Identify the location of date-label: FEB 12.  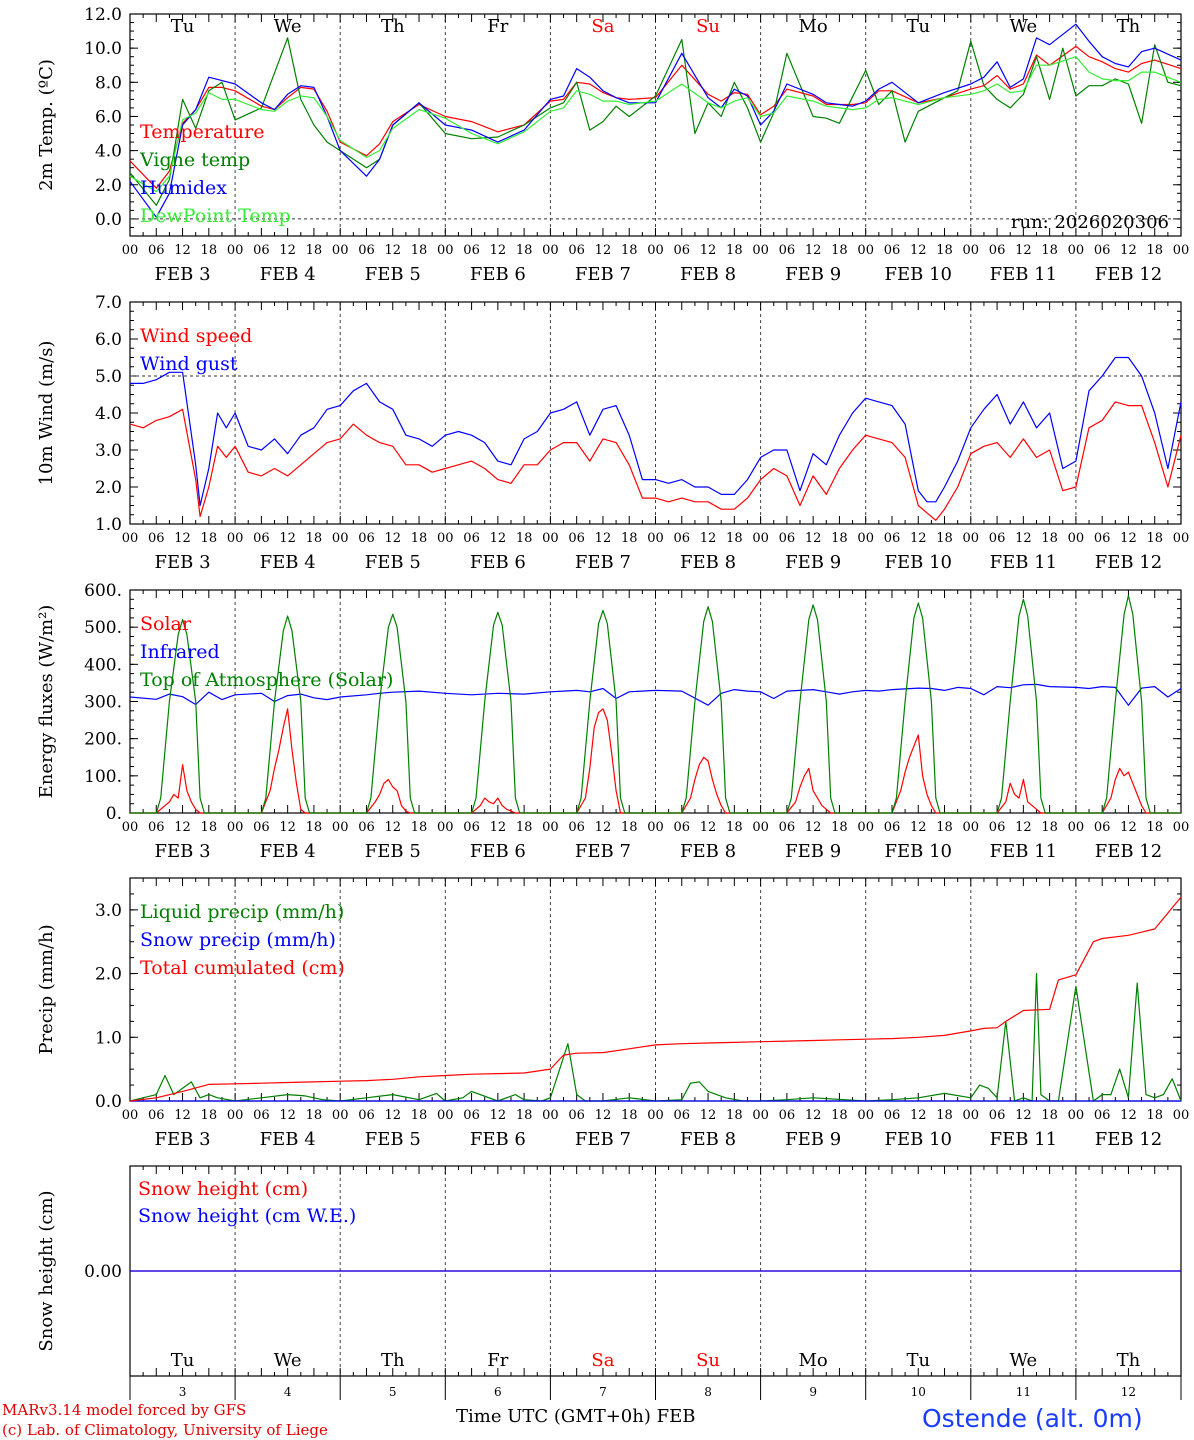
(1128, 1139).